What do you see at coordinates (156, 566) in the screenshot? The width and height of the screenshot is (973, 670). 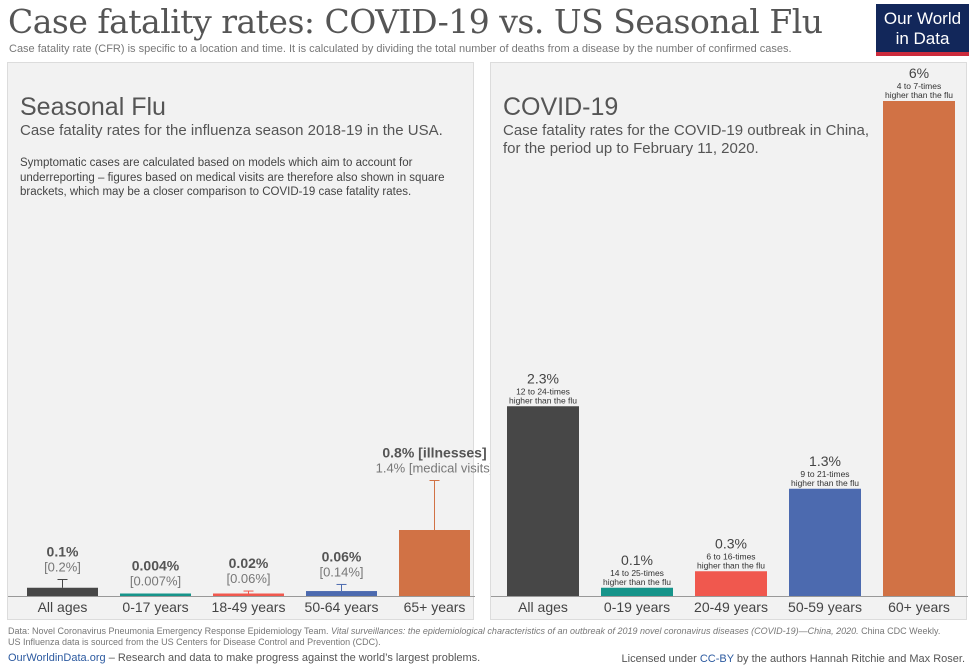 I see `flu-value-label-1: 0.004%` at bounding box center [156, 566].